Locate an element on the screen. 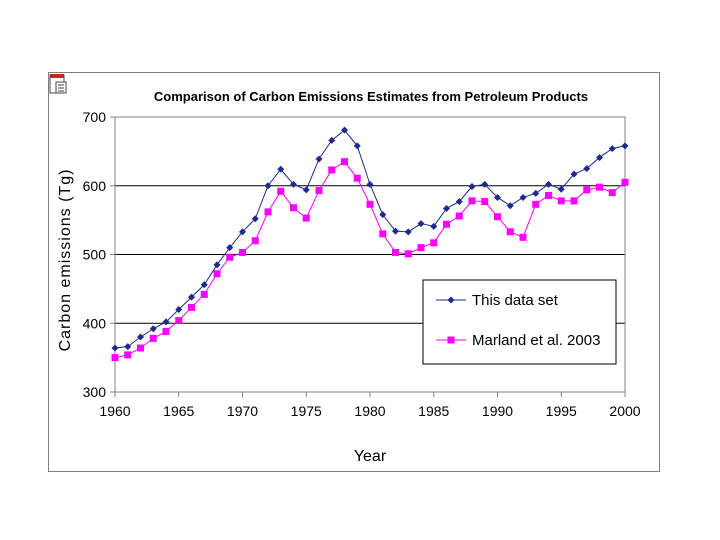 Image resolution: width=720 pixels, height=540 pixels. y-tick-label: 300 is located at coordinates (95, 392).